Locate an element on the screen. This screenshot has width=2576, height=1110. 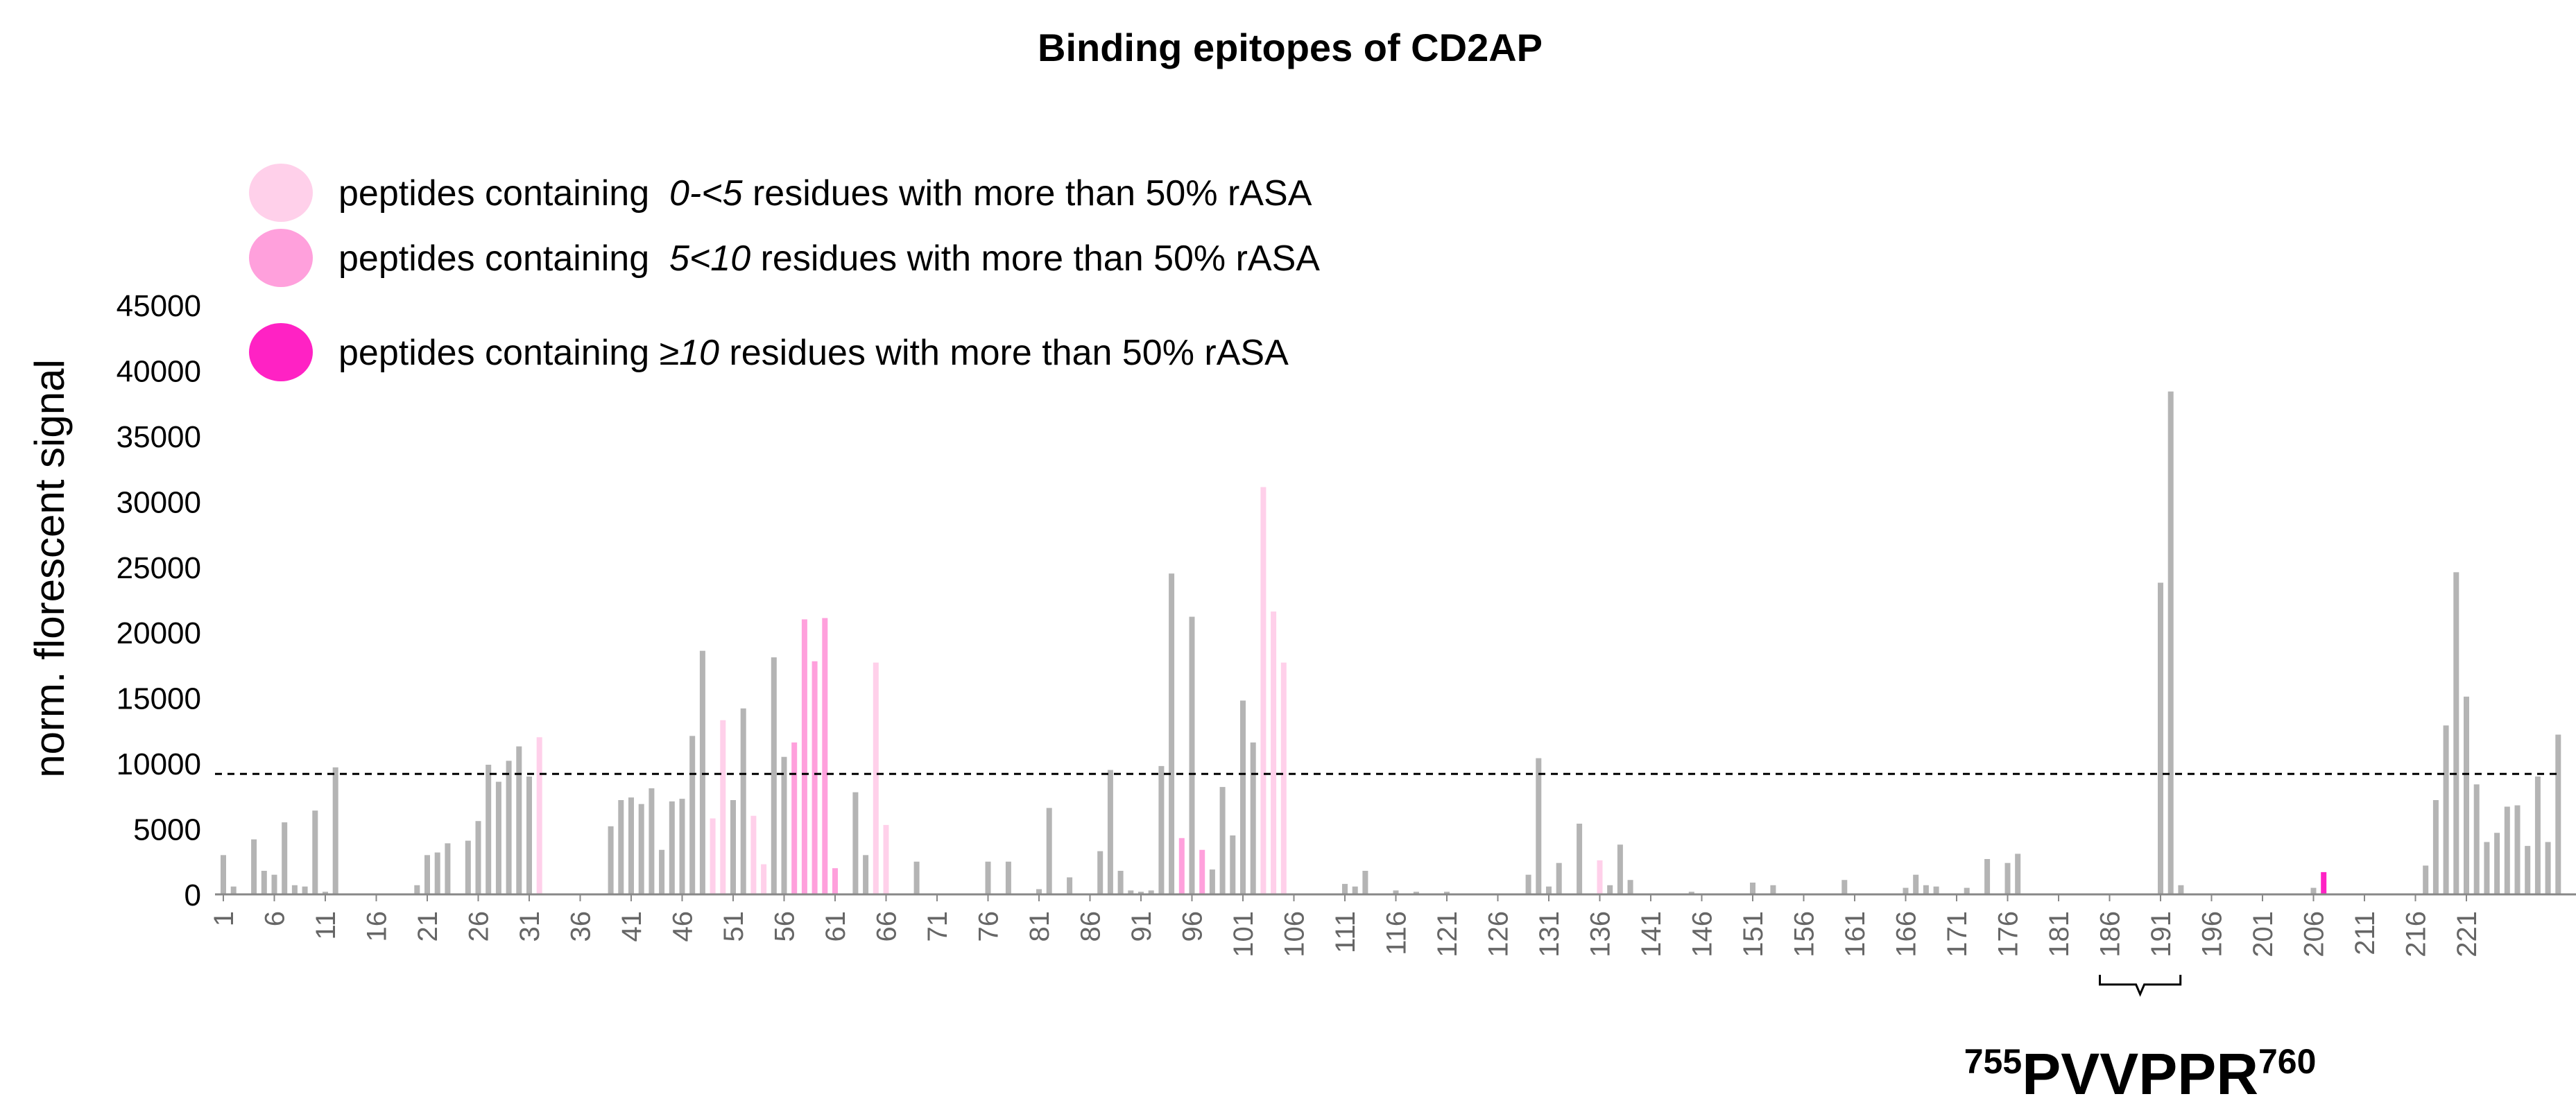
x-tick-label: 166 is located at coordinates (1906, 934).